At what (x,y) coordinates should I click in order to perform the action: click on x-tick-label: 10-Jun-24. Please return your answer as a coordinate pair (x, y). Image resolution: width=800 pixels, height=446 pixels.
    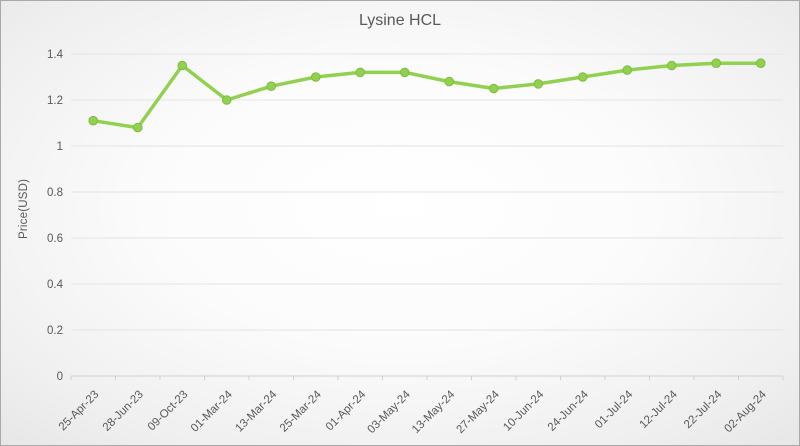
    Looking at the image, I should click on (524, 411).